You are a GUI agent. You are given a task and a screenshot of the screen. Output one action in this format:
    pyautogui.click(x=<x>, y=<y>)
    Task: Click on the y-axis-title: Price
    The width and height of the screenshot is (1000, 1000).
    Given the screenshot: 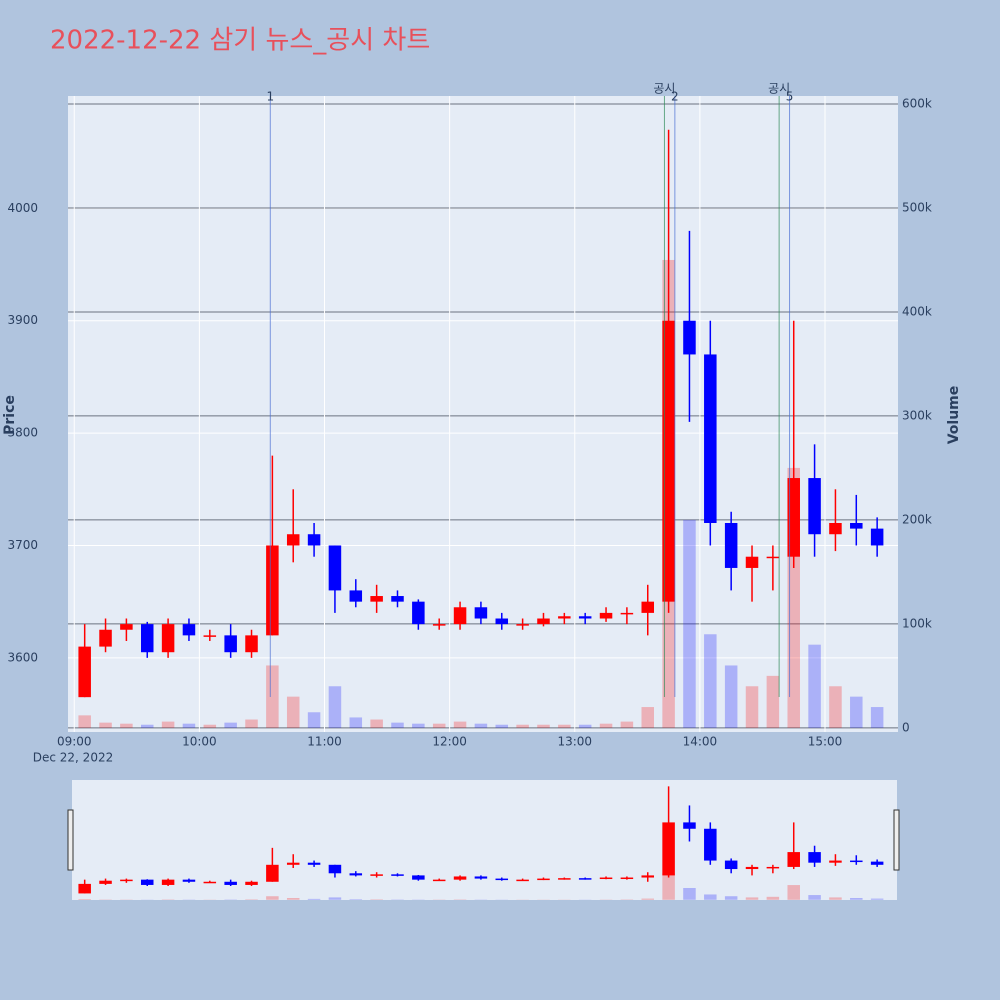 What is the action you would take?
    pyautogui.click(x=10, y=415)
    